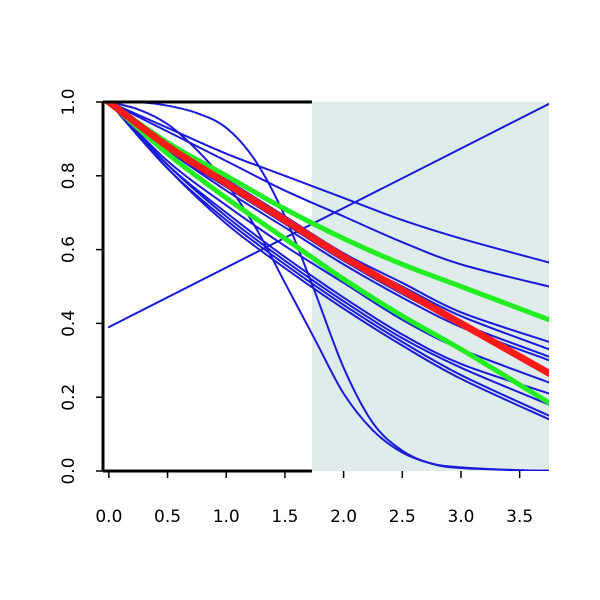 This screenshot has width=600, height=600. I want to click on x-tick-label: 0.0, so click(108, 517).